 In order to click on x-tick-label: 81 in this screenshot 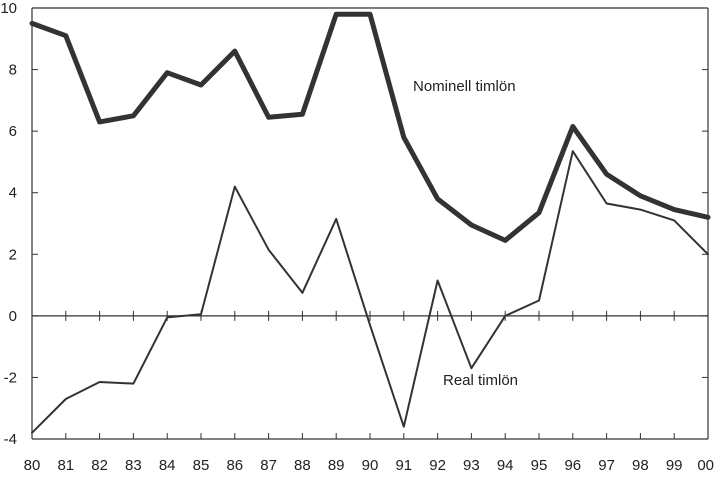, I will do `click(65, 465)`.